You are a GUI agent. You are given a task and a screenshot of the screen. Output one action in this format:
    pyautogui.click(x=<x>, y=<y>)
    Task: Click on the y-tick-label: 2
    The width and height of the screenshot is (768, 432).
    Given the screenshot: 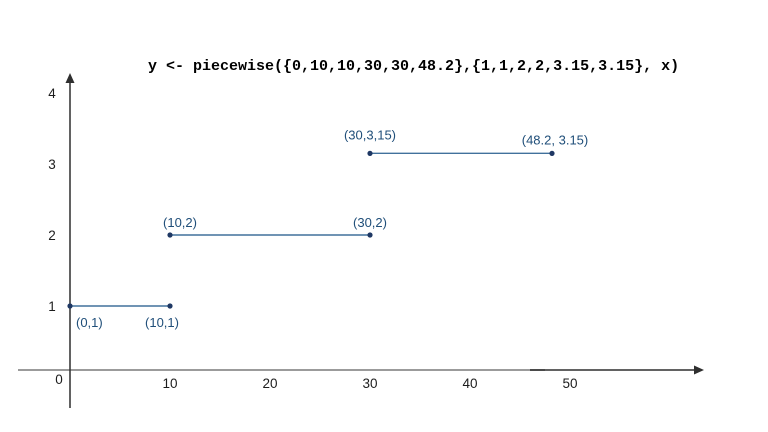 What is the action you would take?
    pyautogui.click(x=52, y=235)
    